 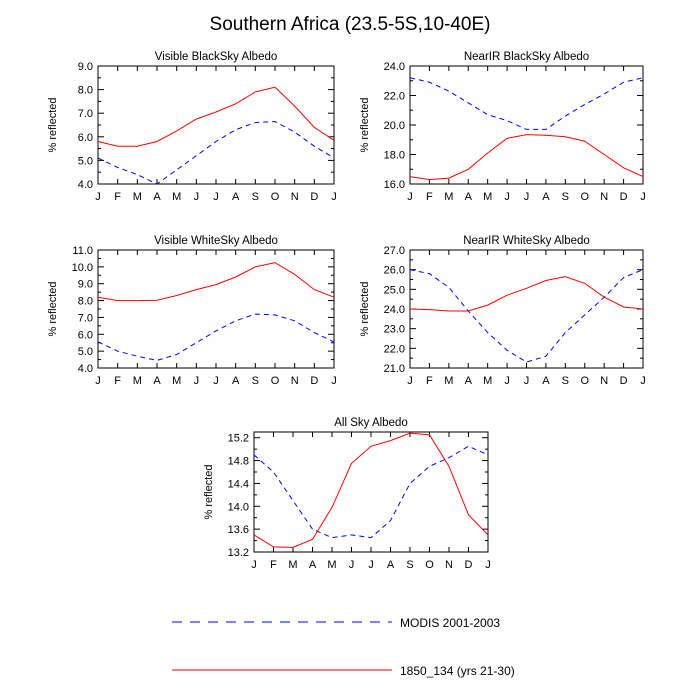 I want to click on y-tick-label: 27.0, so click(x=394, y=251).